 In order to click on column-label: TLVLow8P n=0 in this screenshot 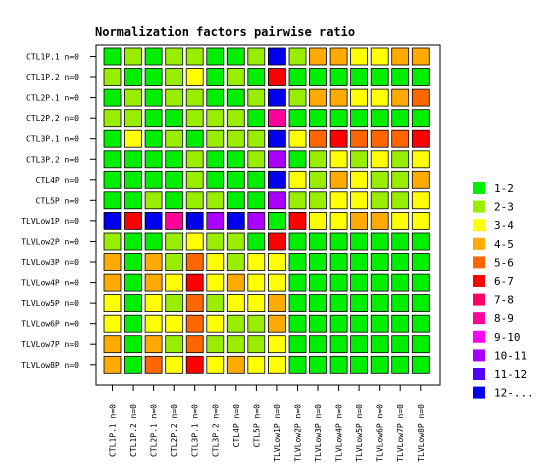, I will do `click(421, 433)`.